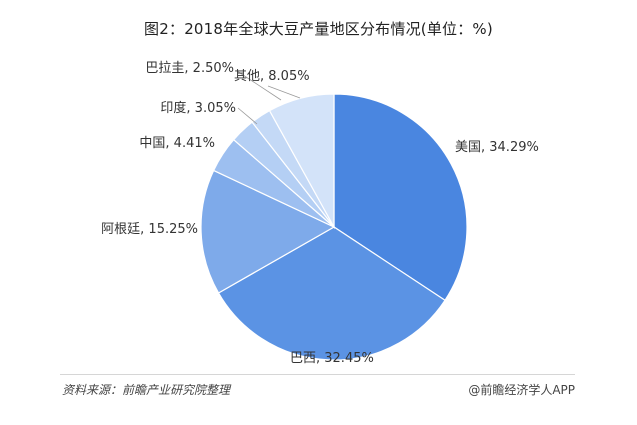 Image resolution: width=637 pixels, height=425 pixels. What do you see at coordinates (332, 358) in the screenshot?
I see `slice-label-2: 巴西, 32.45%` at bounding box center [332, 358].